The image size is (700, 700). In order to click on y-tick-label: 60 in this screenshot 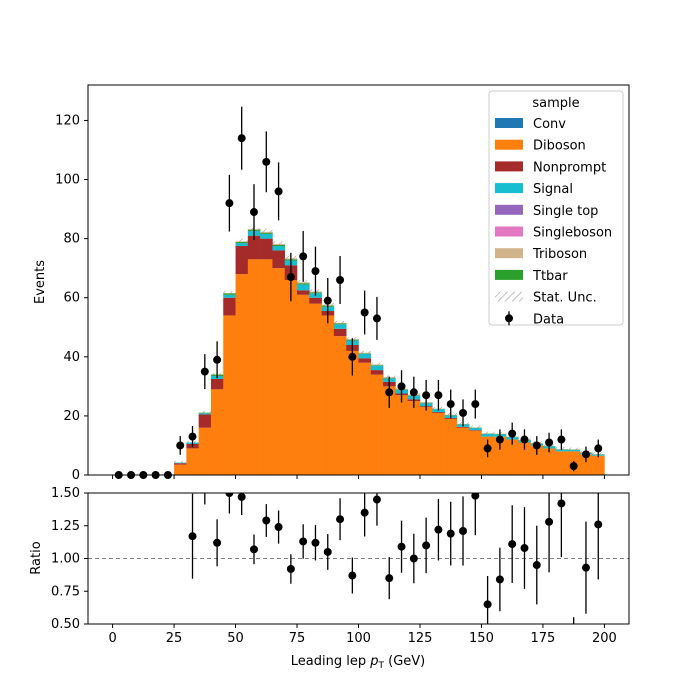, I will do `click(71, 298)`.